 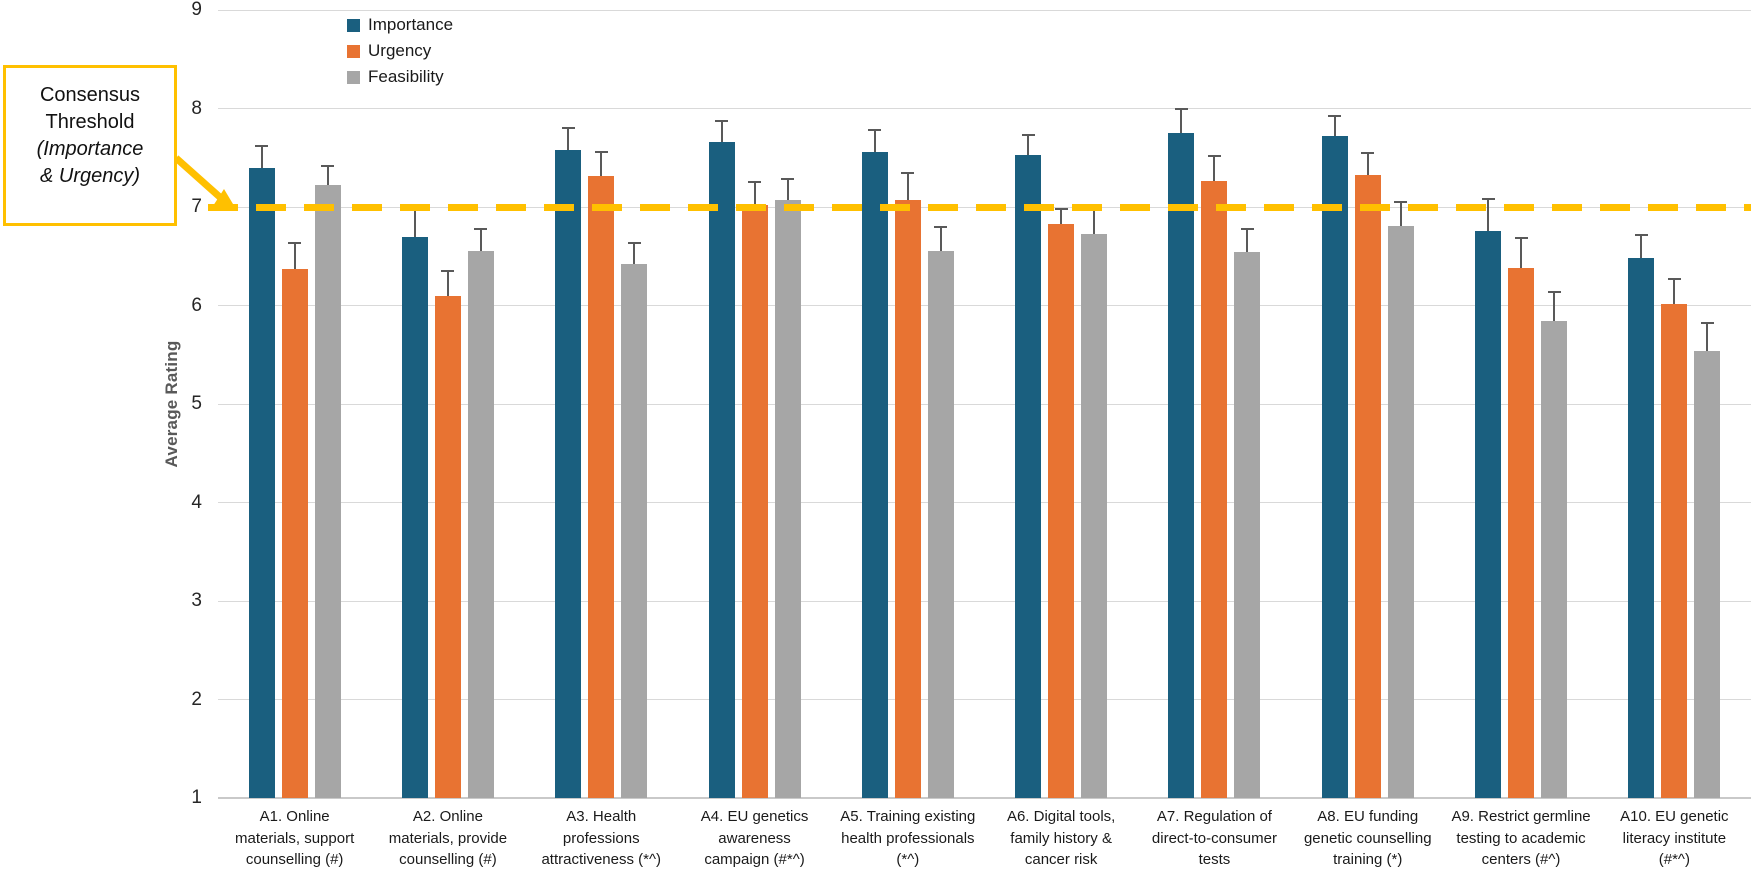 What do you see at coordinates (984, 798) in the screenshot?
I see `x-axis-line` at bounding box center [984, 798].